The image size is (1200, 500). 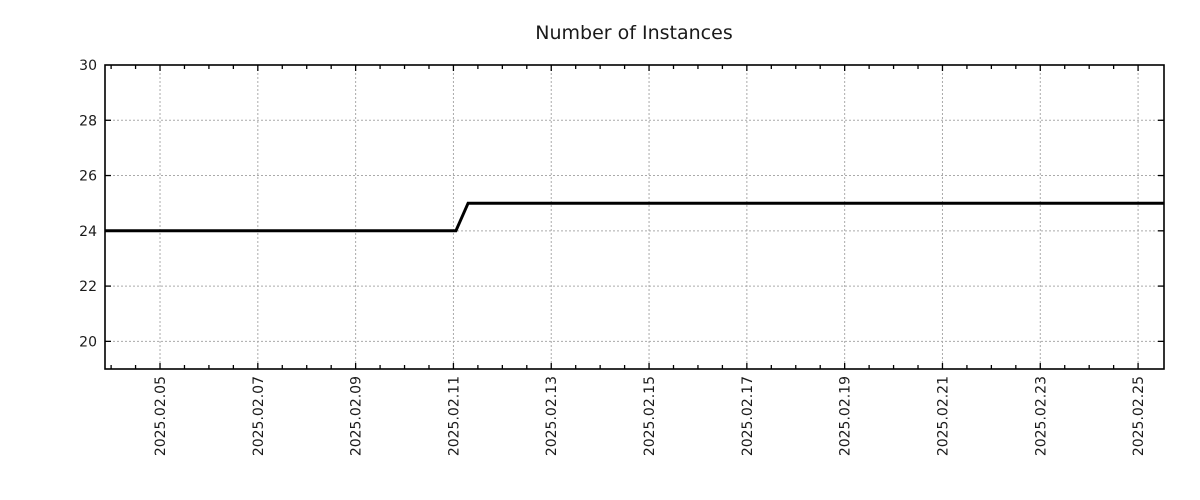 I want to click on x-tick-label: 2025.02.19, so click(x=846, y=416).